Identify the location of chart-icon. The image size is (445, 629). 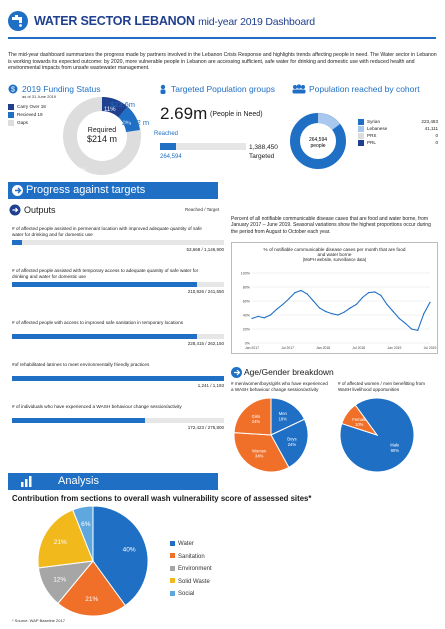
(26, 481).